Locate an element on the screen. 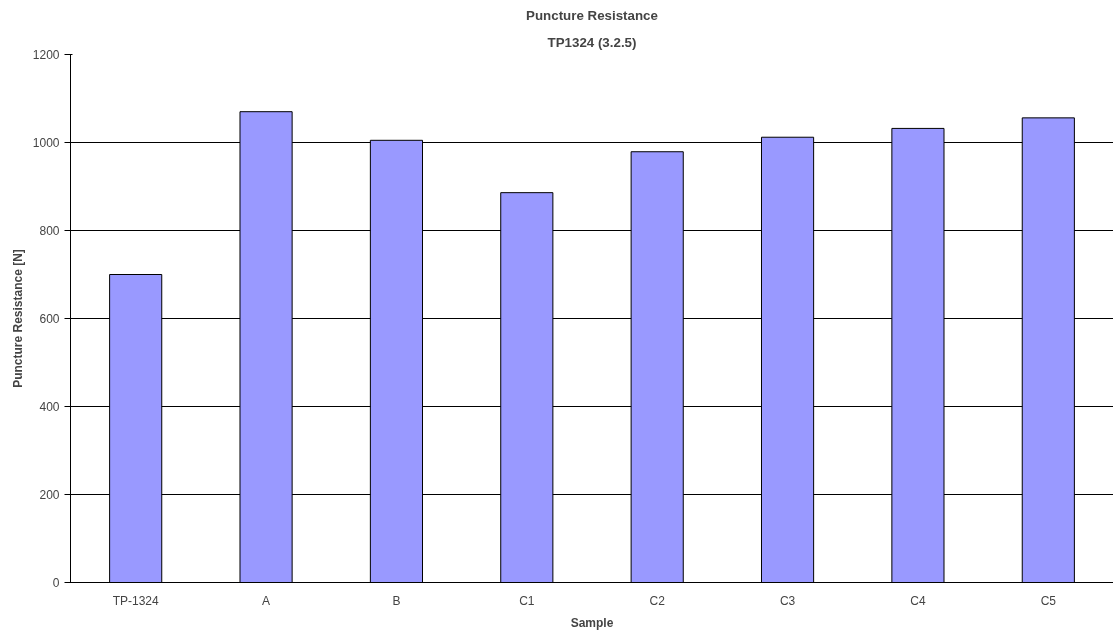  y-tick-label: 1200 is located at coordinates (46, 55).